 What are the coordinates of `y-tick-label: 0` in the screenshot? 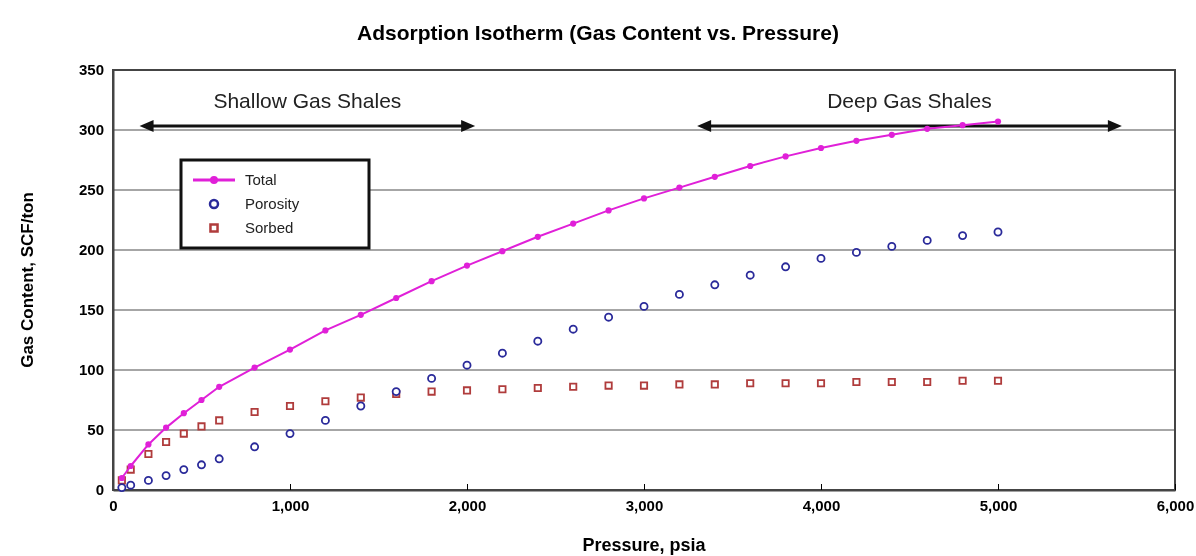 It's located at (99, 490).